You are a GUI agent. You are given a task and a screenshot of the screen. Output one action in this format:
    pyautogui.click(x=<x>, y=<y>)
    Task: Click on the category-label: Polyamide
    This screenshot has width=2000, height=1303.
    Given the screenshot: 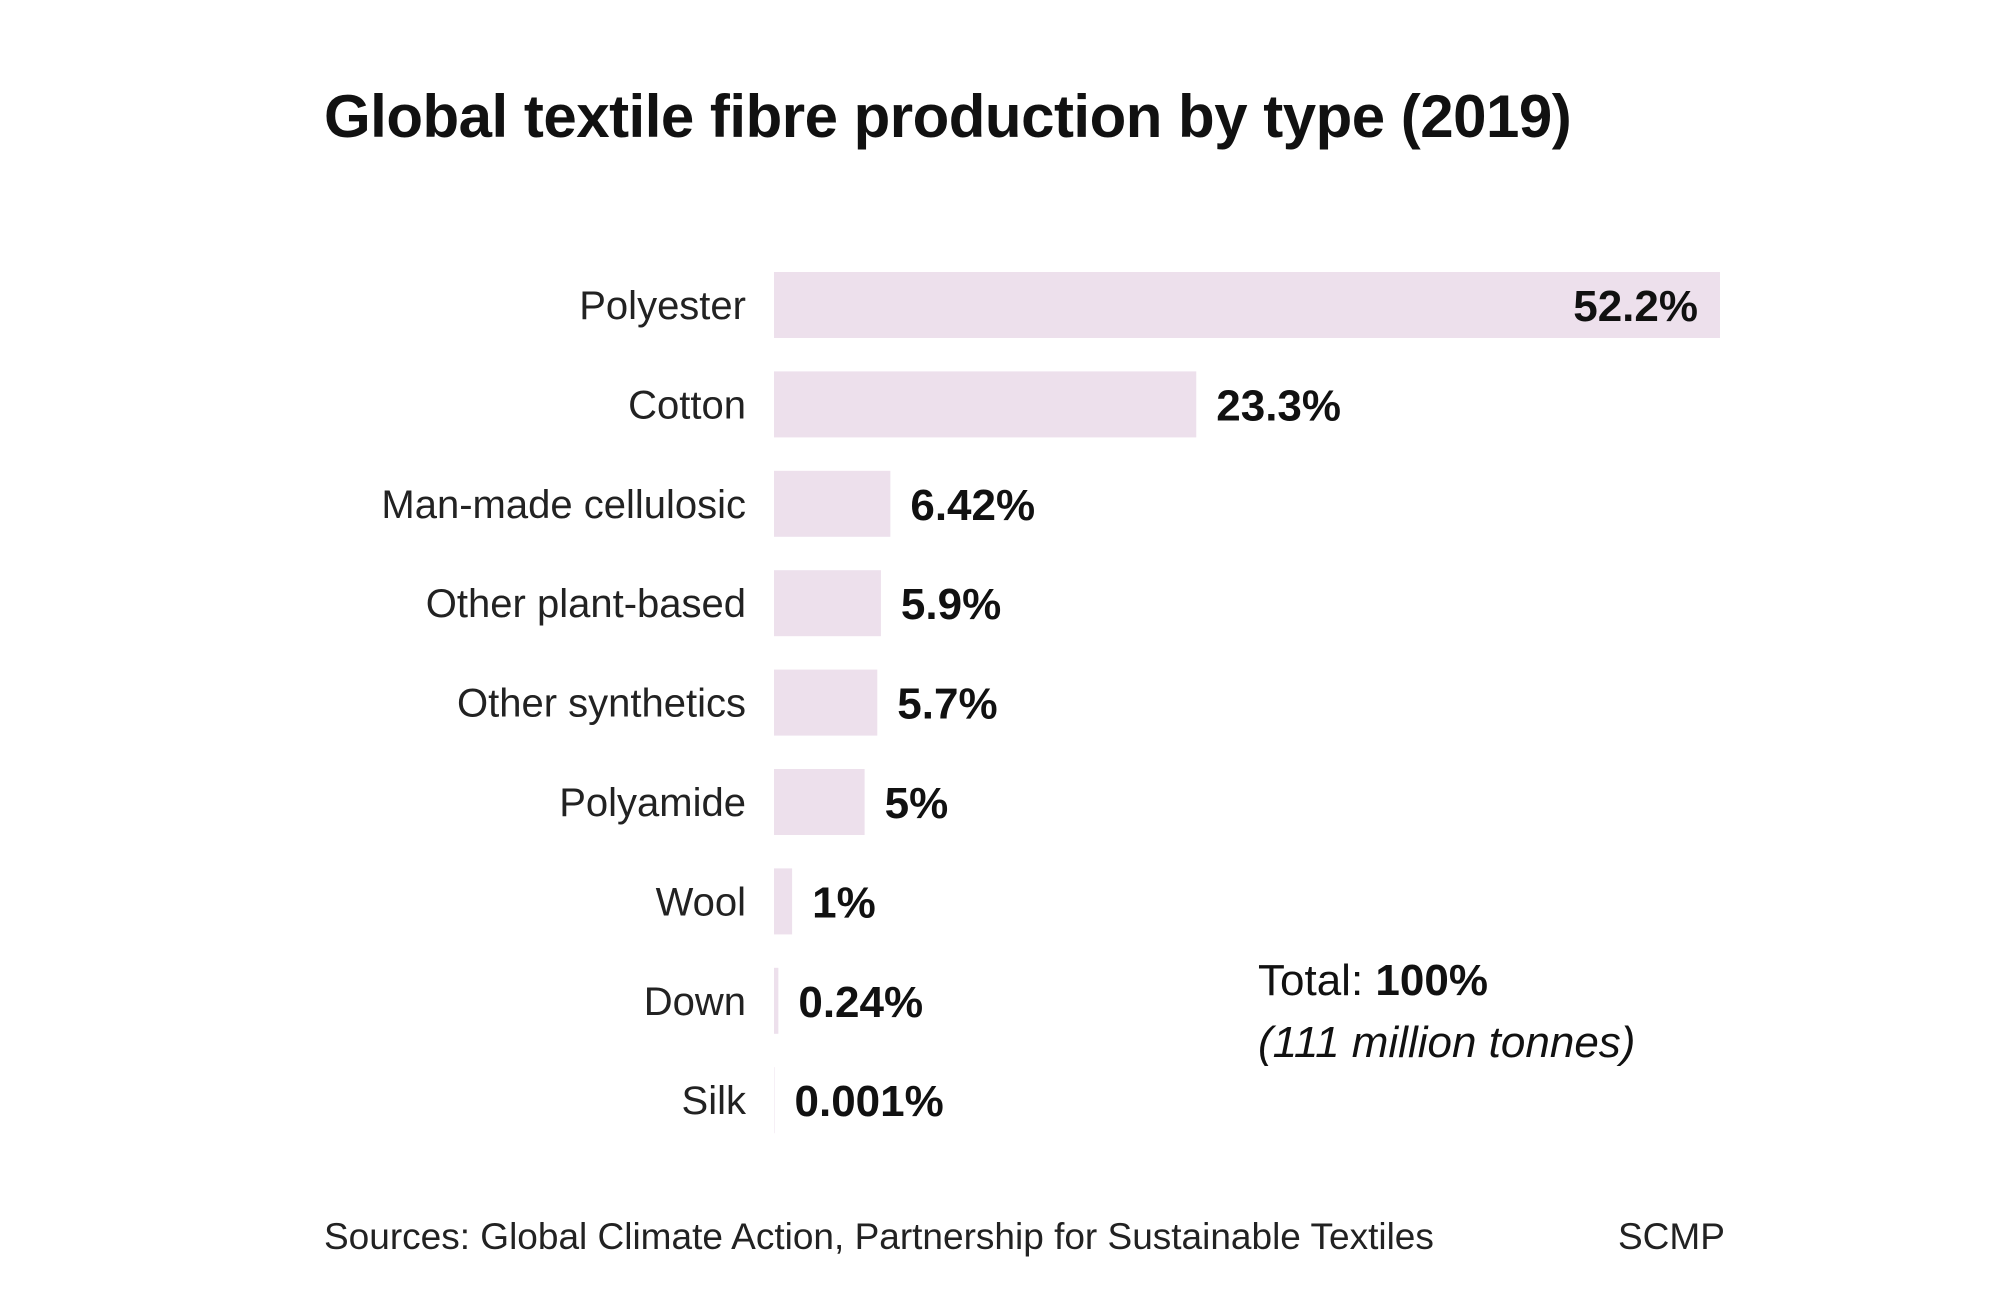 What is the action you would take?
    pyautogui.click(x=652, y=803)
    